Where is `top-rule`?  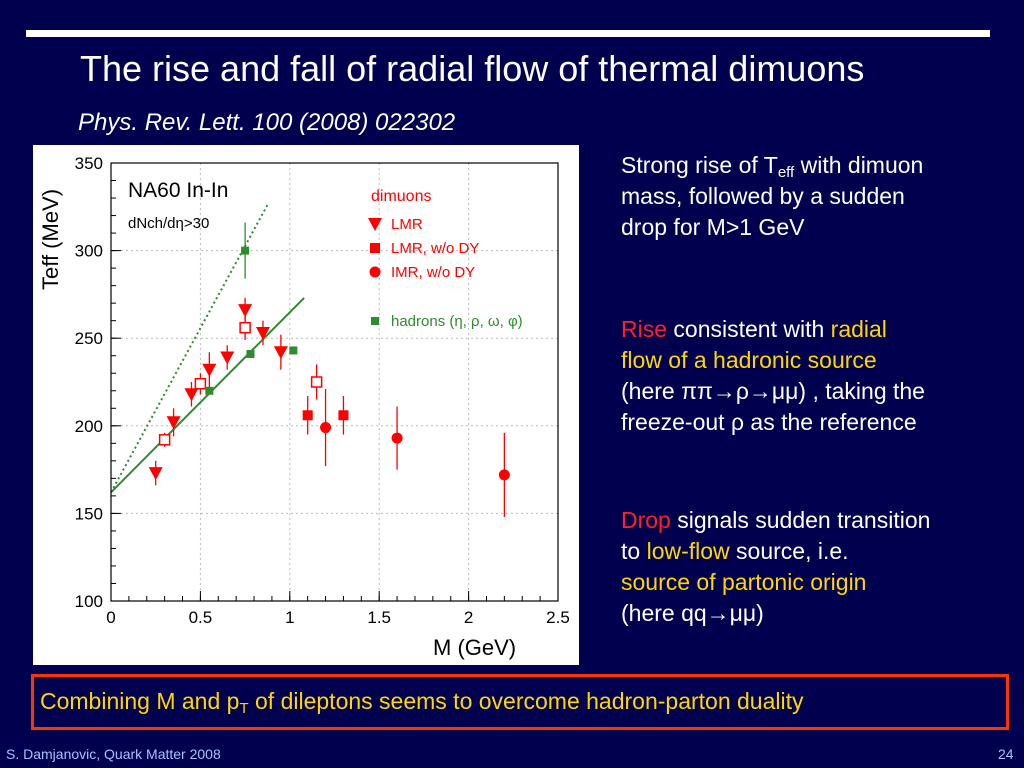 top-rule is located at coordinates (508, 33).